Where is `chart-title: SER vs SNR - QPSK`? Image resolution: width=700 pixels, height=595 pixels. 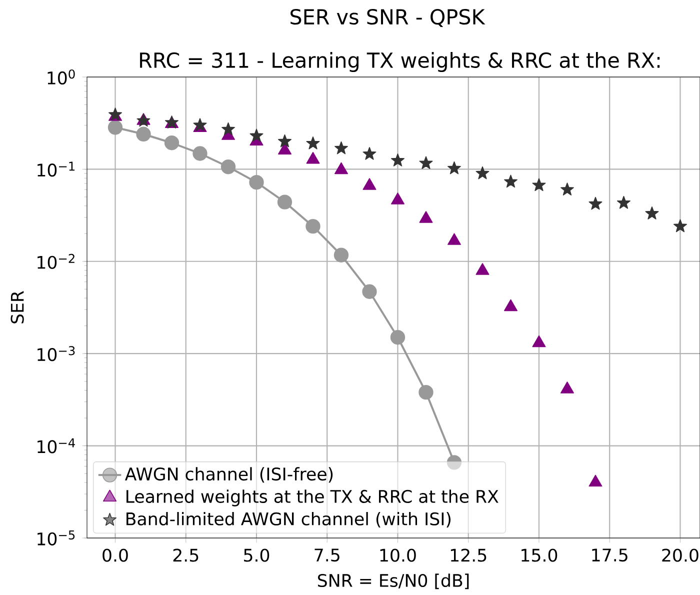 chart-title: SER vs SNR - QPSK is located at coordinates (388, 17).